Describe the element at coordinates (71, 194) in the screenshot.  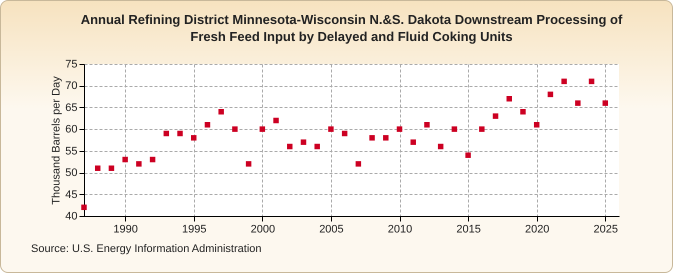
I see `y-tick-label: 45` at that location.